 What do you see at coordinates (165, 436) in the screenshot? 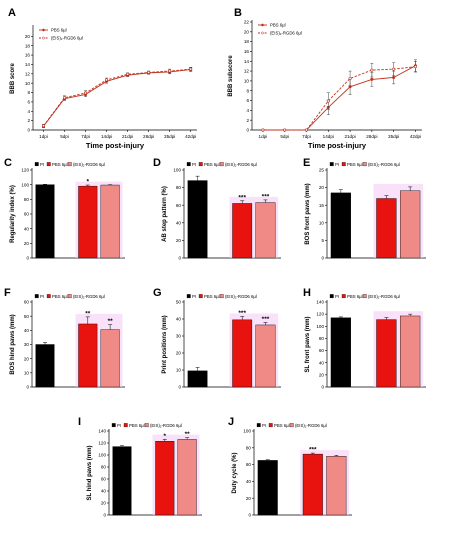
I see `significance-label: *` at bounding box center [165, 436].